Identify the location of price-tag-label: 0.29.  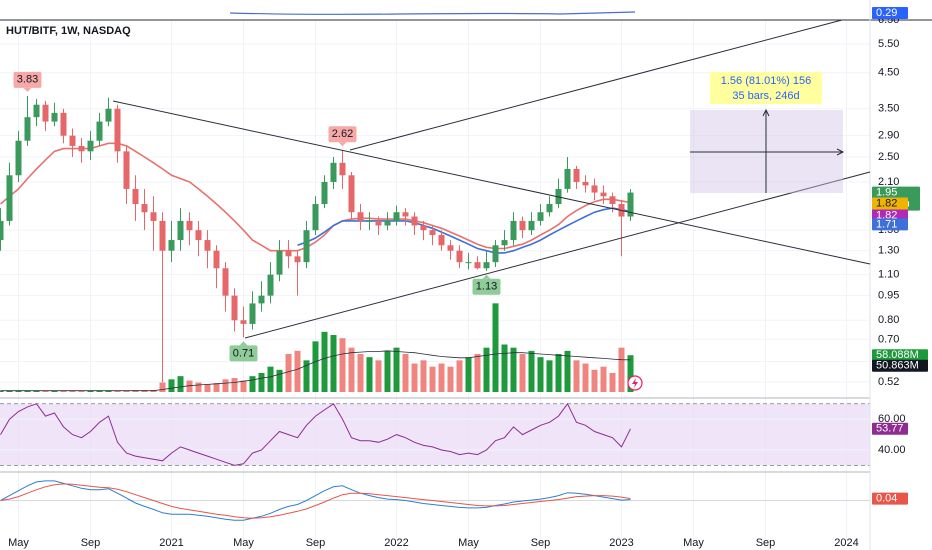
(886, 13).